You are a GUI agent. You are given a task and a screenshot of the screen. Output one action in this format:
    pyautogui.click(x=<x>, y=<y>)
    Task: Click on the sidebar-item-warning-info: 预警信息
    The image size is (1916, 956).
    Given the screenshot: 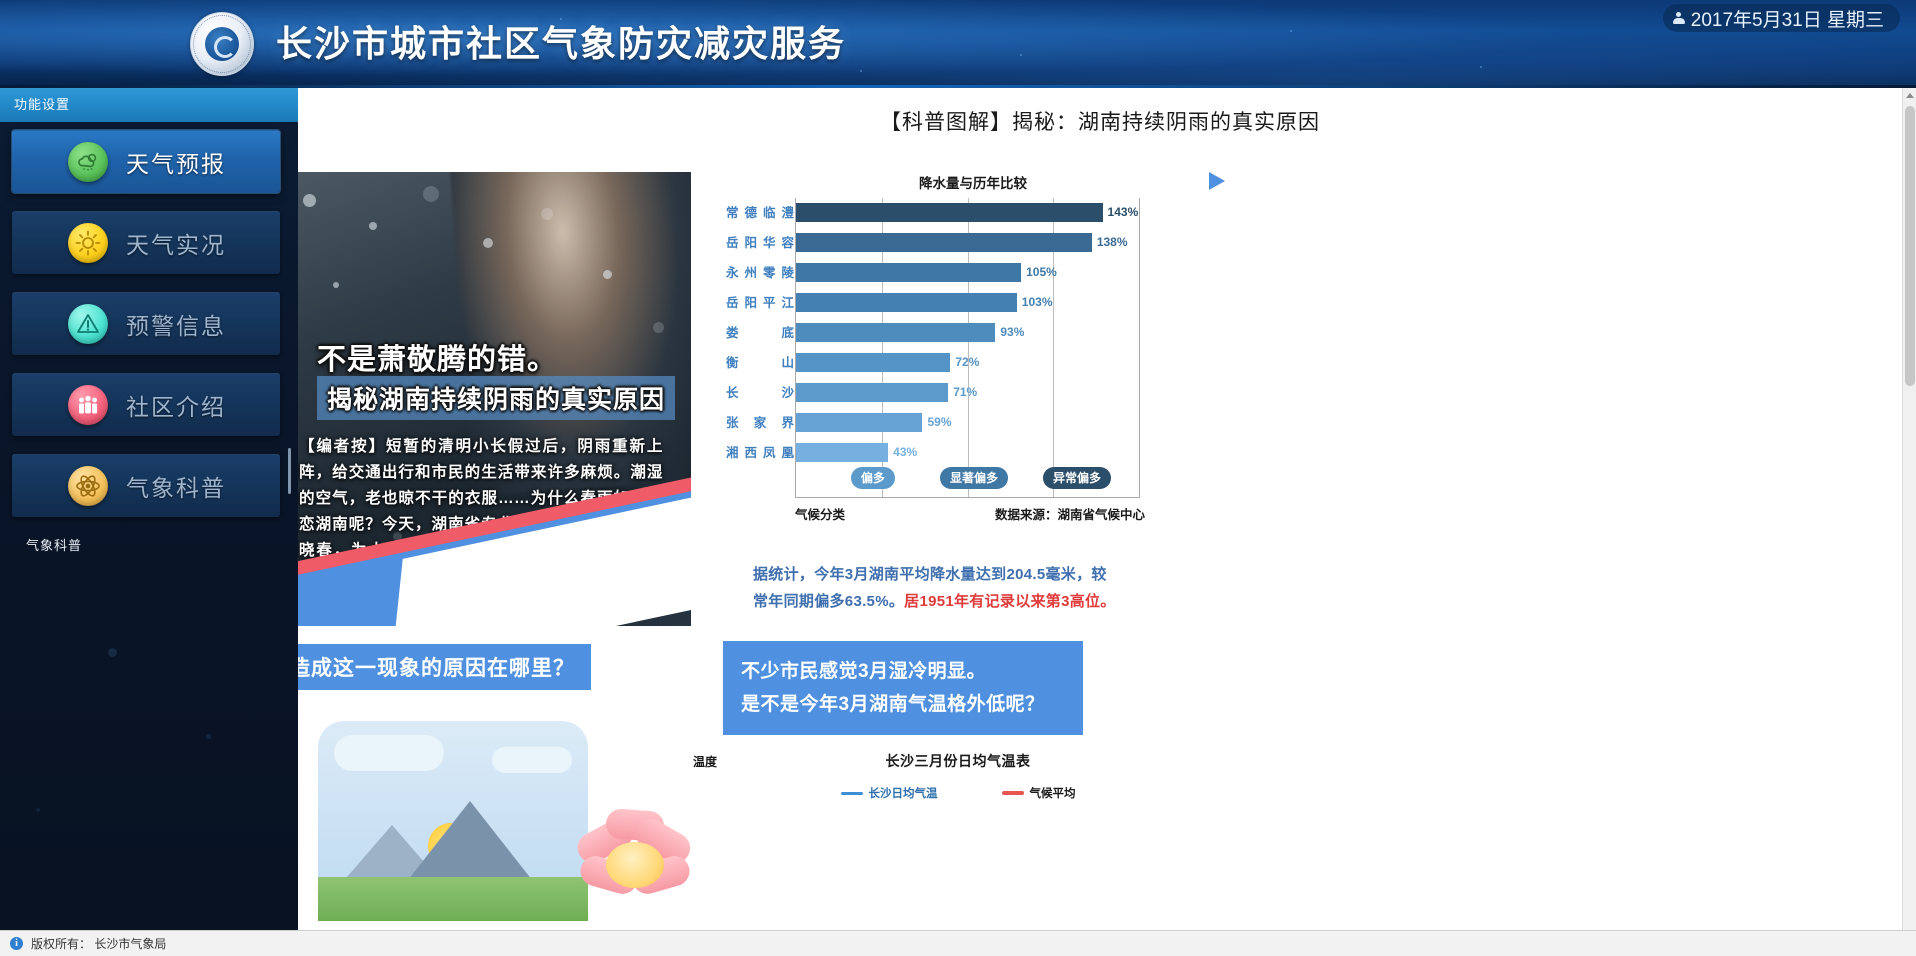 What is the action you would take?
    pyautogui.click(x=146, y=323)
    